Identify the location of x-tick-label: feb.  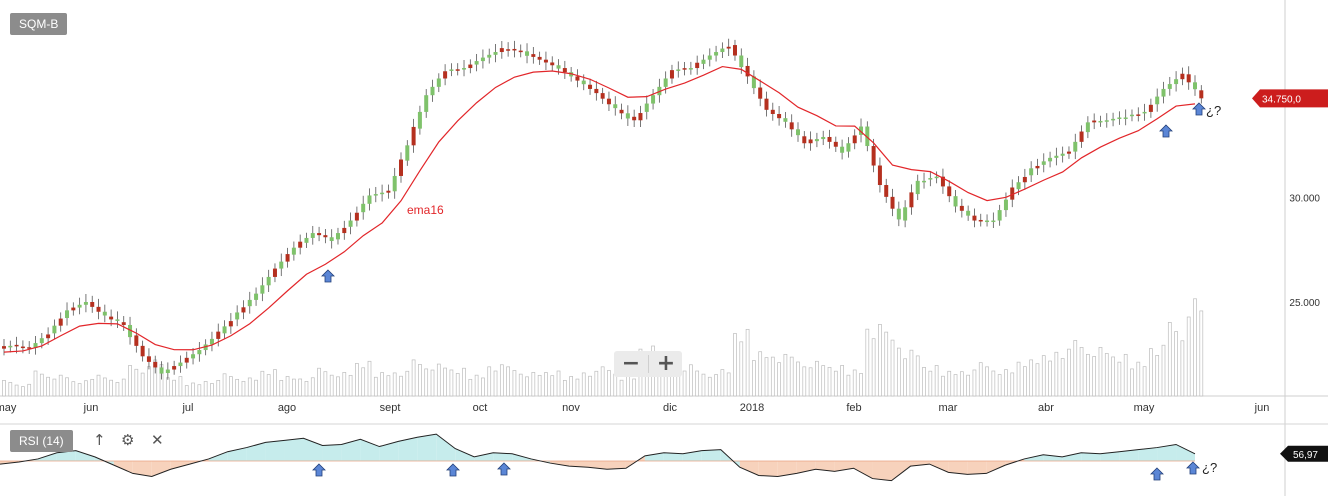
(853, 408).